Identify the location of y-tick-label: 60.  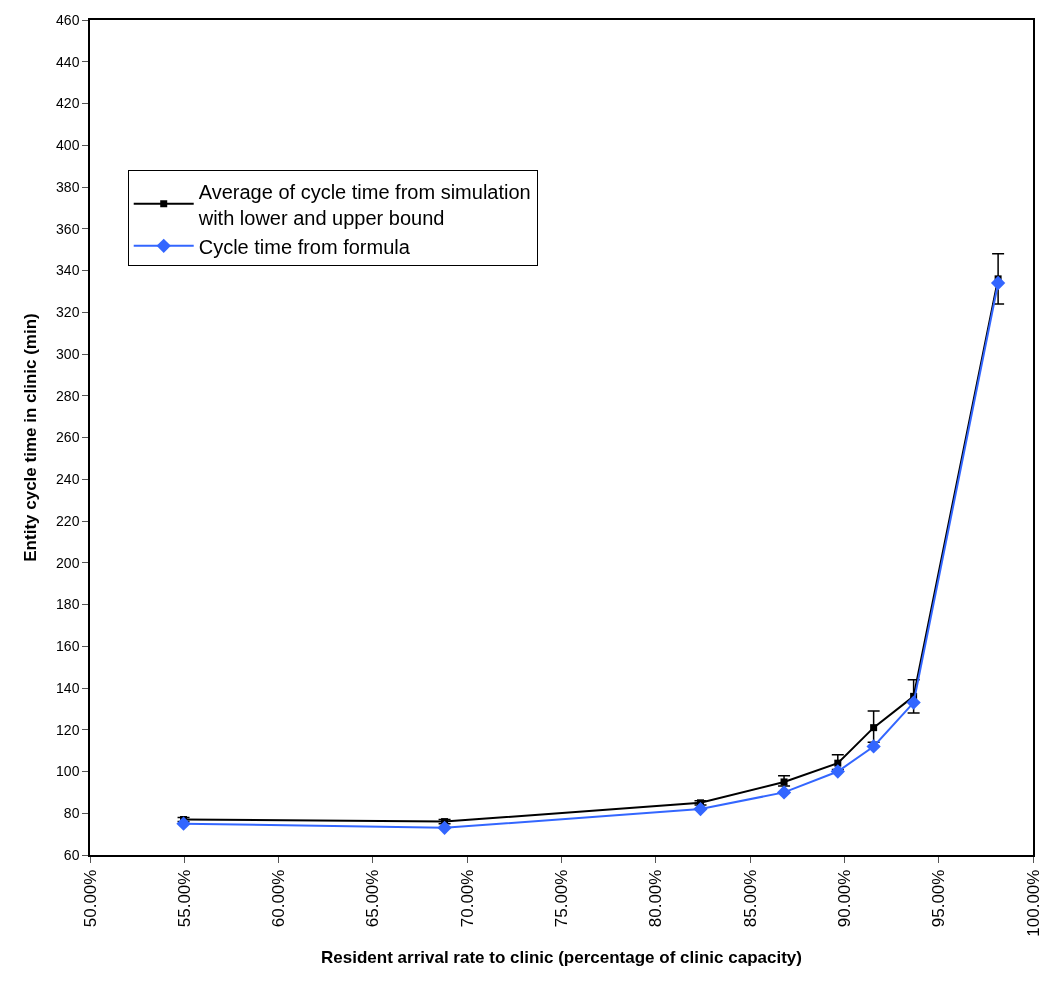
(71, 854).